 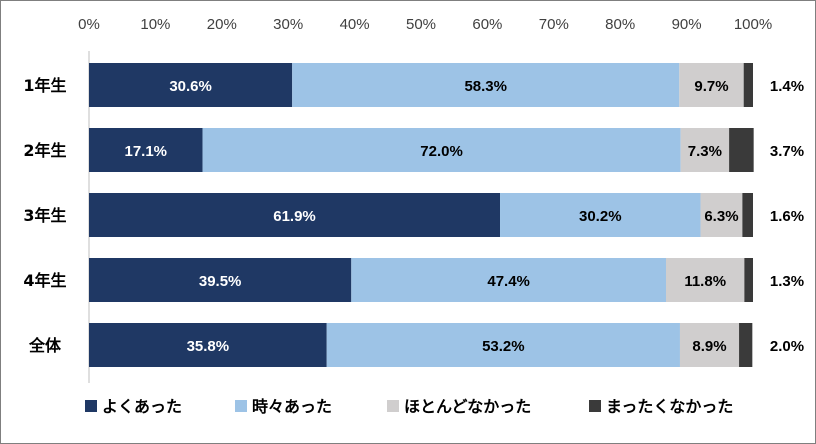 I want to click on x-tick-label: 10%, so click(x=155, y=24).